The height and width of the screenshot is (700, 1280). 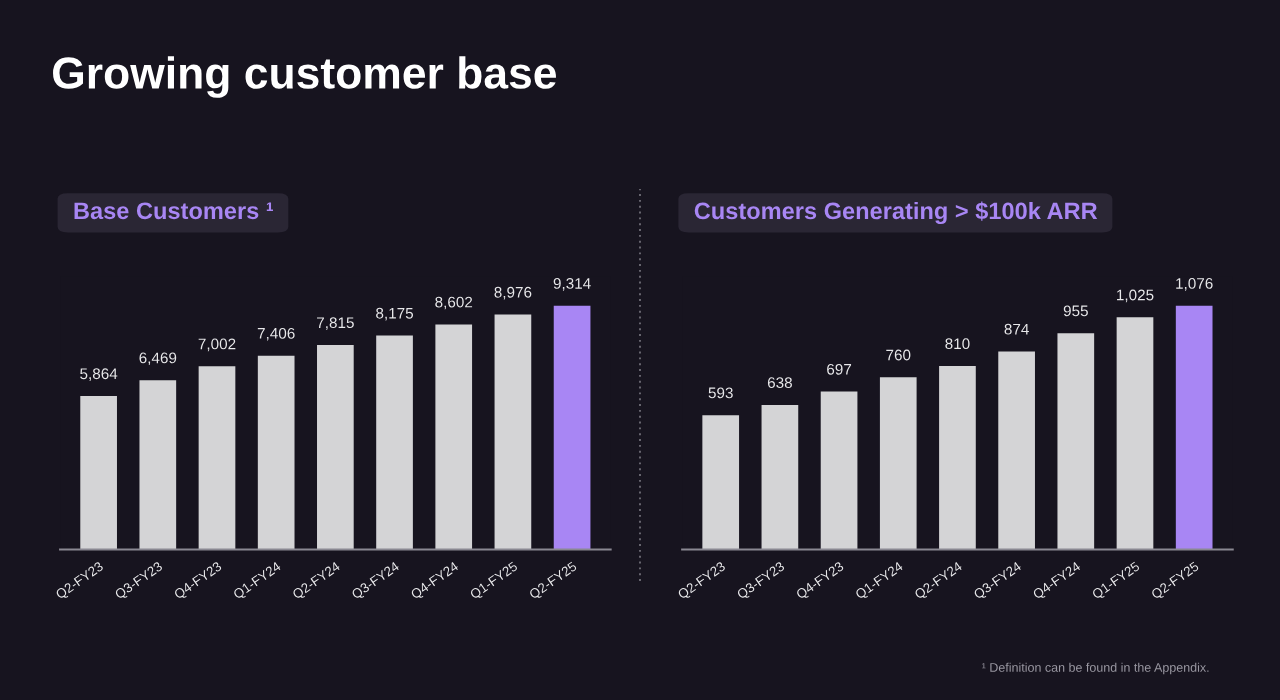 I want to click on chart-title: Base Customers ¹, so click(x=173, y=211).